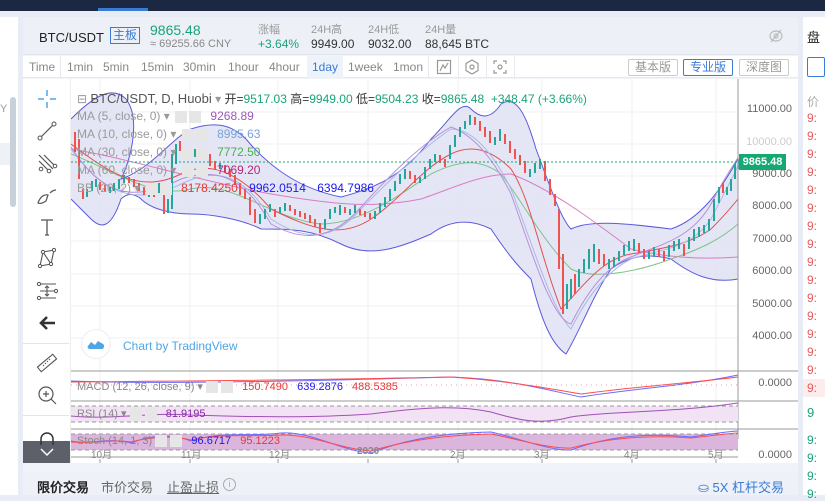  I want to click on indicator-ma30: MA (30, close, 0) ▾ 7772.50, so click(169, 152).